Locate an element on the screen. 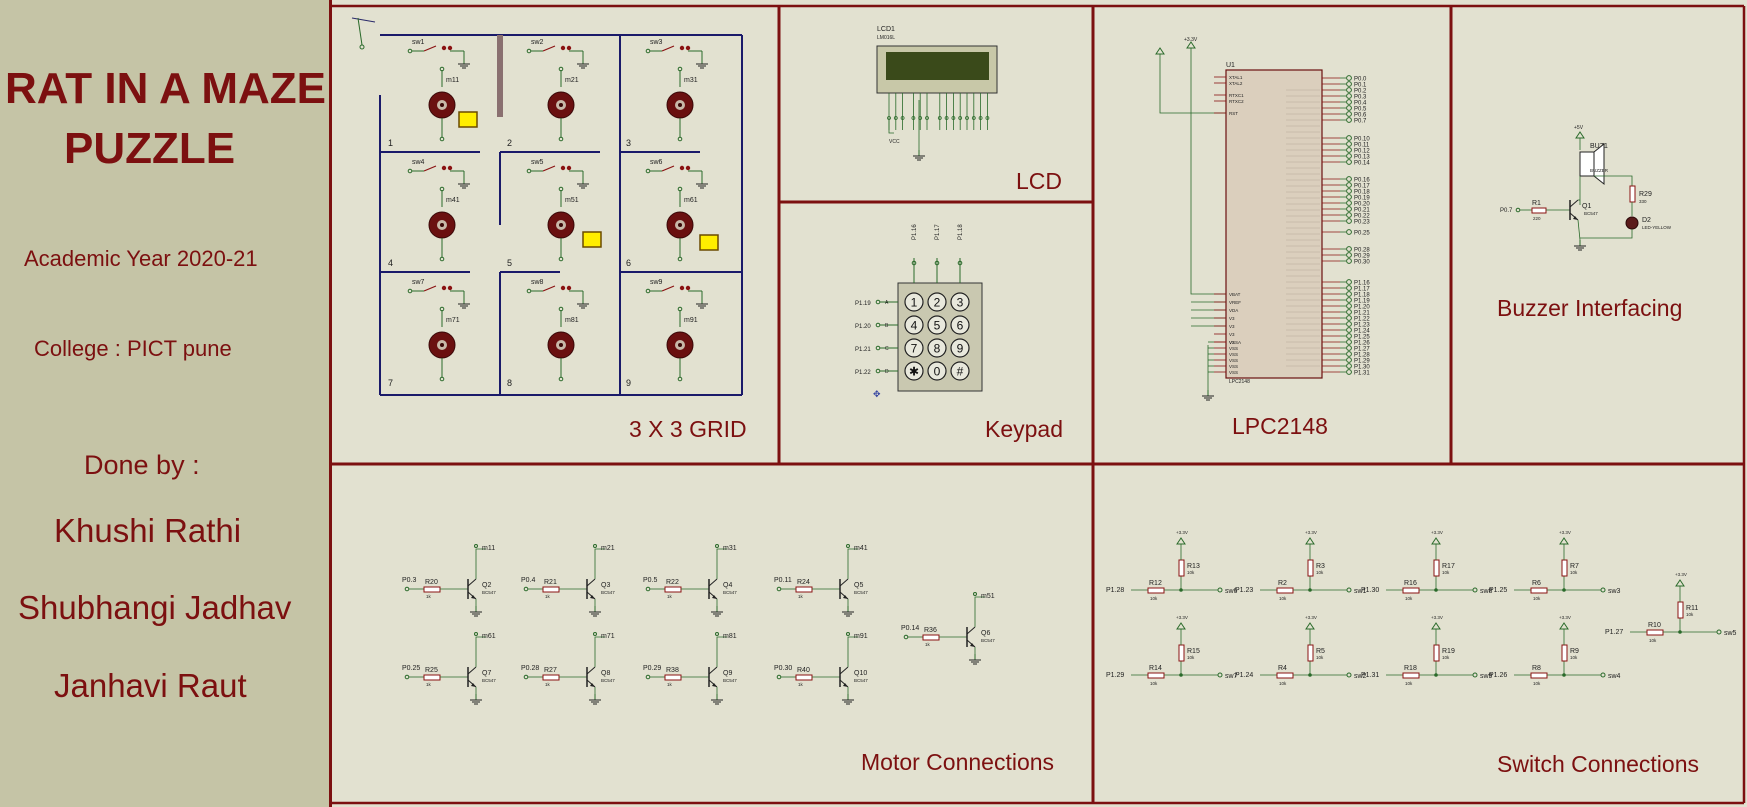 This screenshot has width=1747, height=807. lcd-vcc-label: VCC is located at coordinates (894, 142).